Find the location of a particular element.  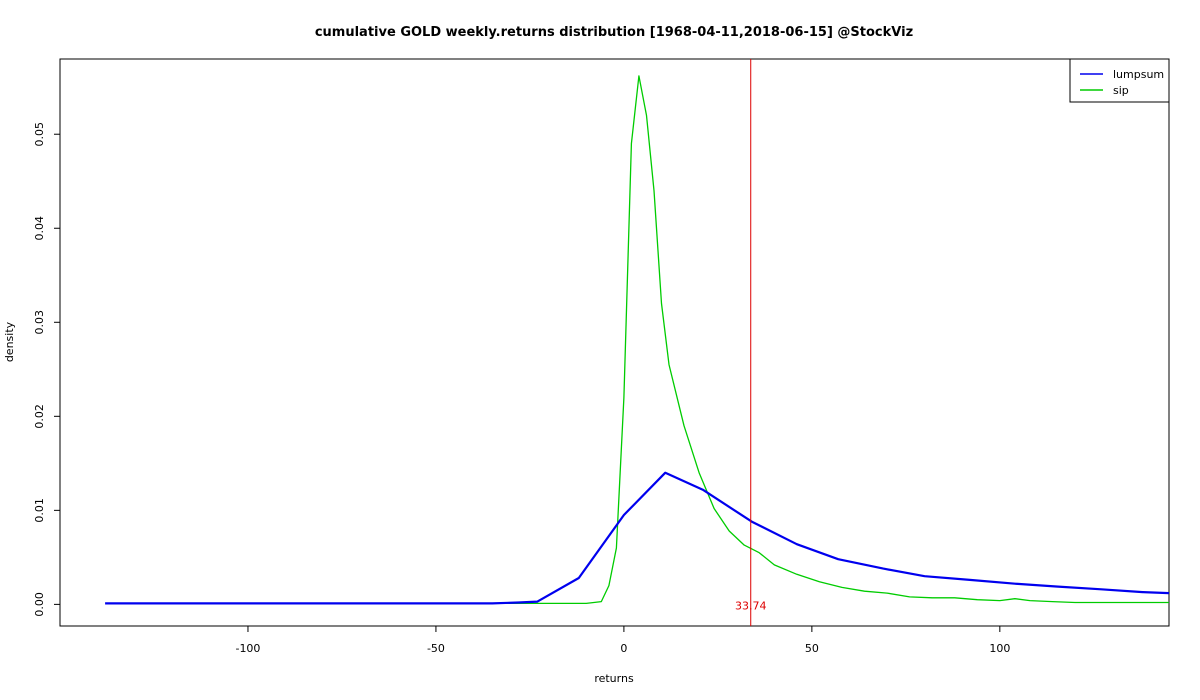

y-tick-label: 0.02 is located at coordinates (39, 416).